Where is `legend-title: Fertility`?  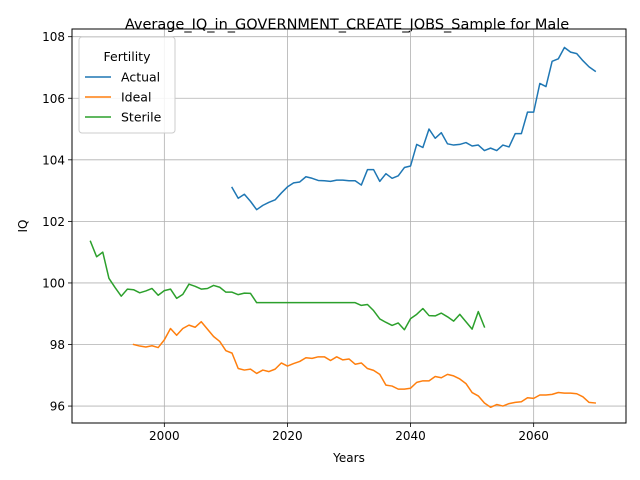
legend-title: Fertility is located at coordinates (128, 56).